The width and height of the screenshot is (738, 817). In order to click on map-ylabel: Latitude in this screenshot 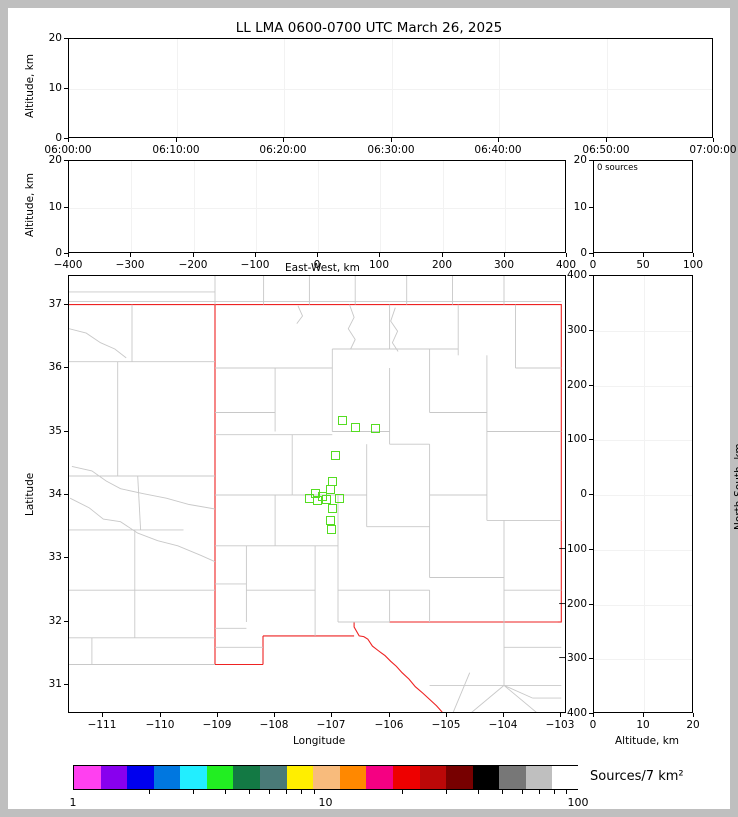, I will do `click(30, 494)`.